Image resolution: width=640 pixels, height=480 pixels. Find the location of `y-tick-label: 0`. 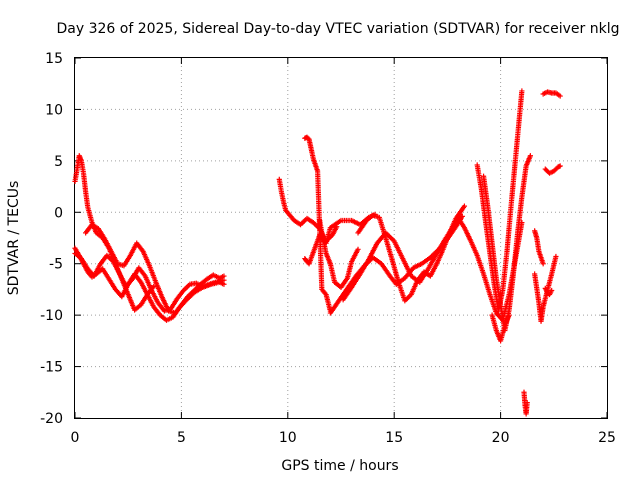

y-tick-label: 0 is located at coordinates (58, 213).